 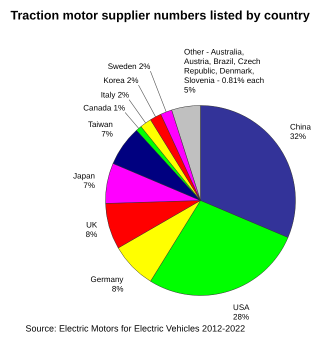 What do you see at coordinates (104, 107) in the screenshot?
I see `slice-label: Canada 1%` at bounding box center [104, 107].